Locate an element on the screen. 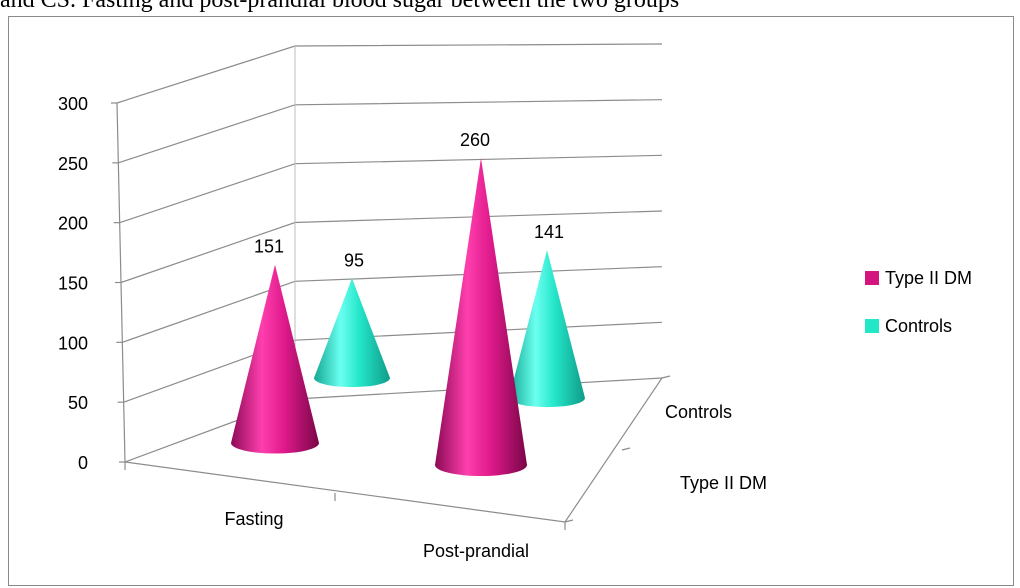  y-axis is located at coordinates (121, 282).